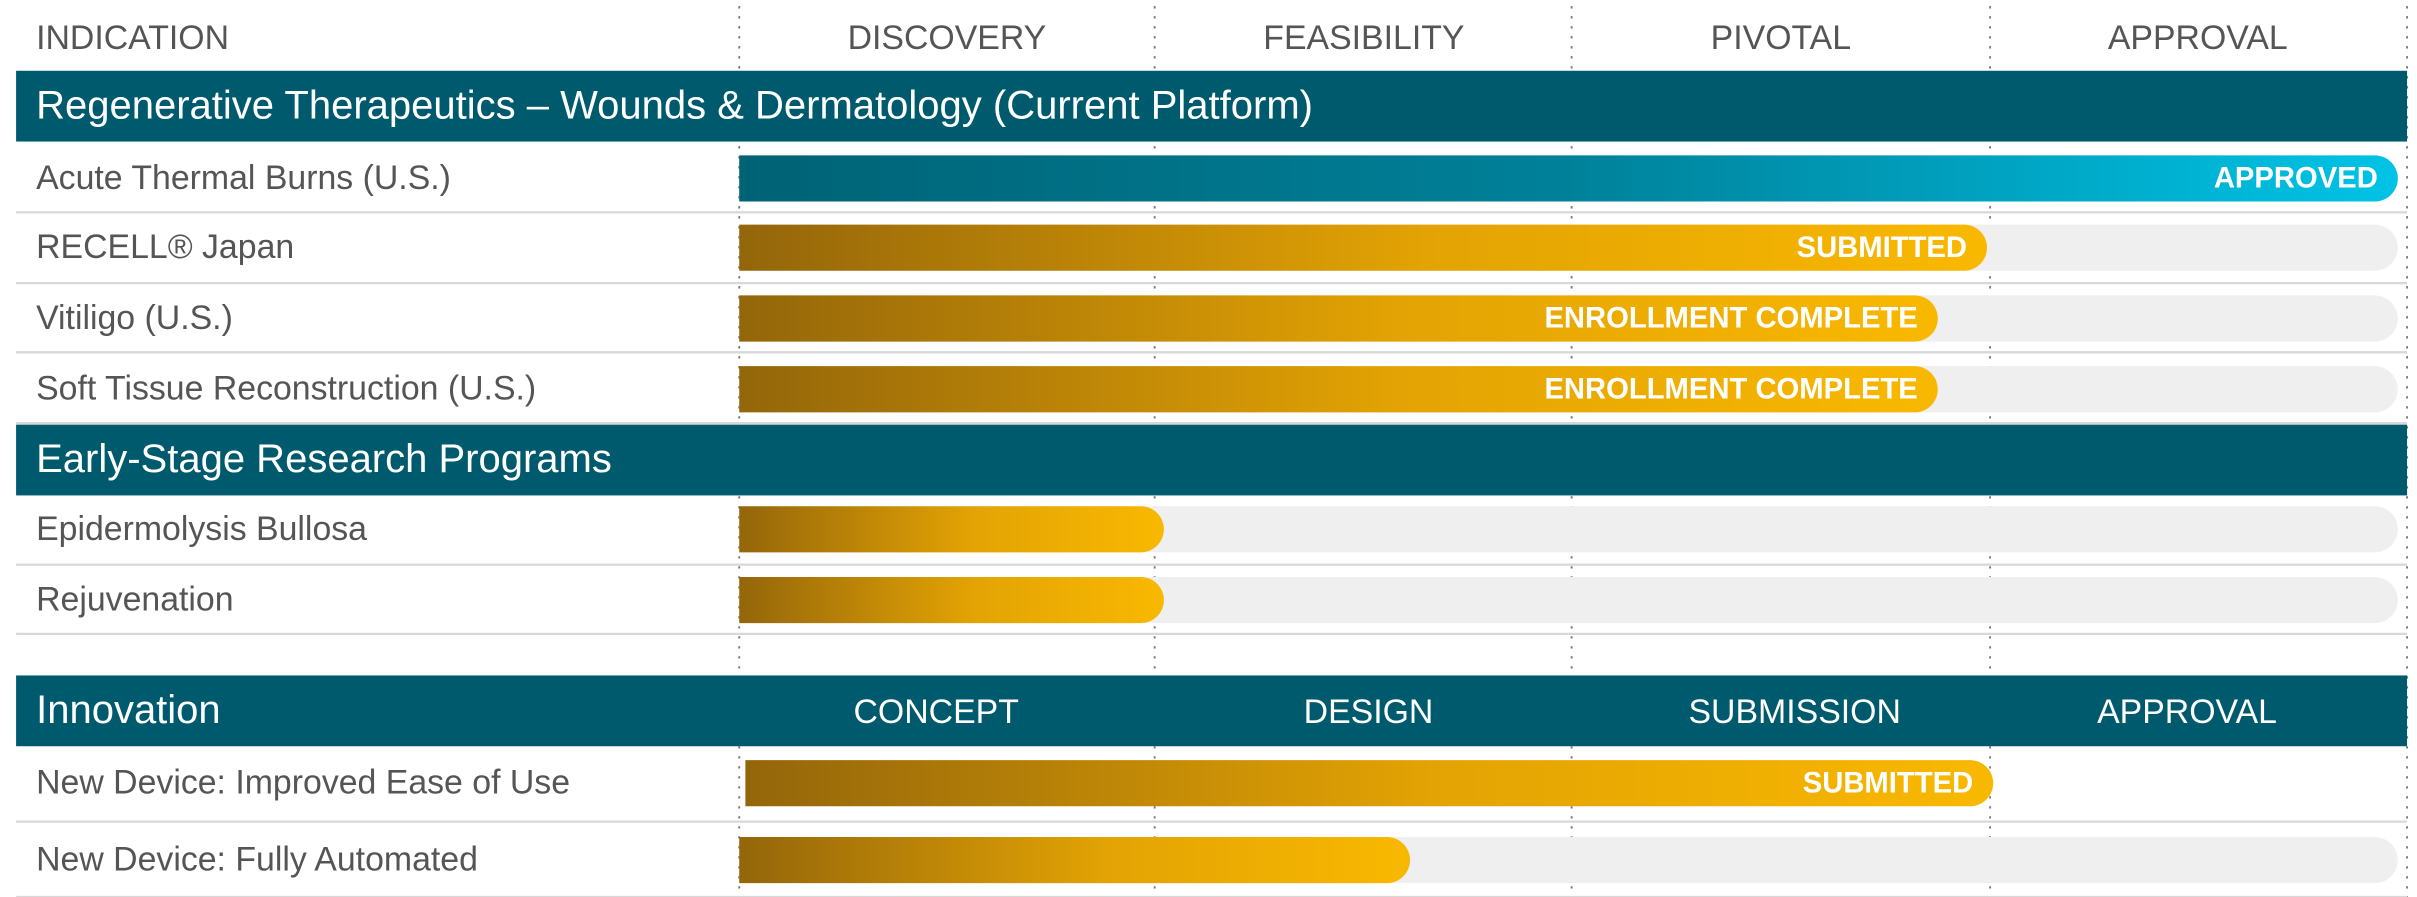  Describe the element at coordinates (128, 710) in the screenshot. I see `section-title: Innovation` at that location.